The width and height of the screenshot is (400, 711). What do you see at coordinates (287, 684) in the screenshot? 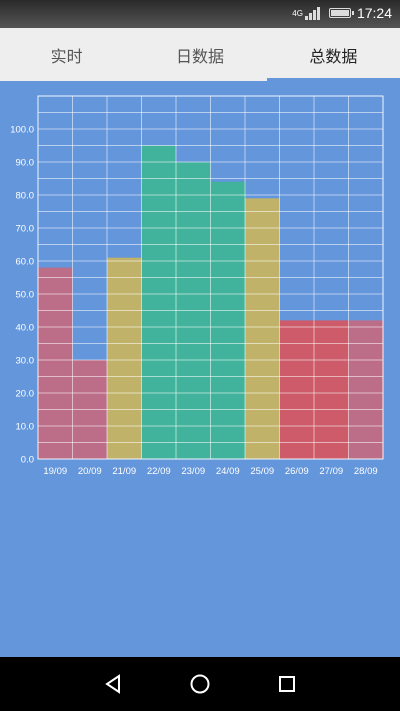
I see `recent-apps-icon` at bounding box center [287, 684].